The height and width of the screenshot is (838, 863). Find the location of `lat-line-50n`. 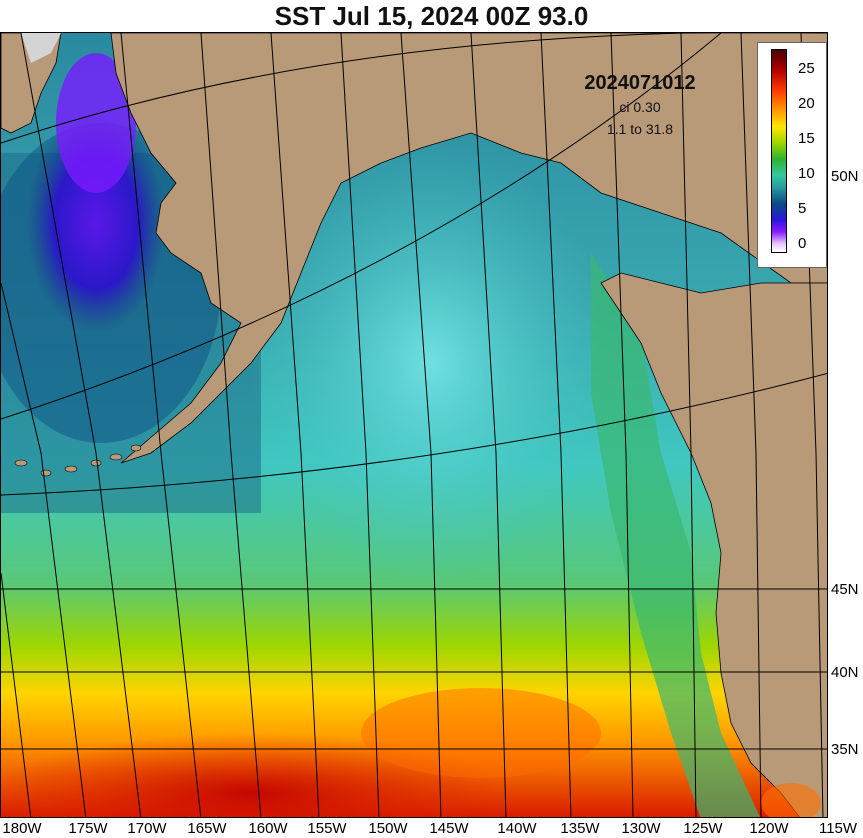

lat-line-50n is located at coordinates (414, 434).